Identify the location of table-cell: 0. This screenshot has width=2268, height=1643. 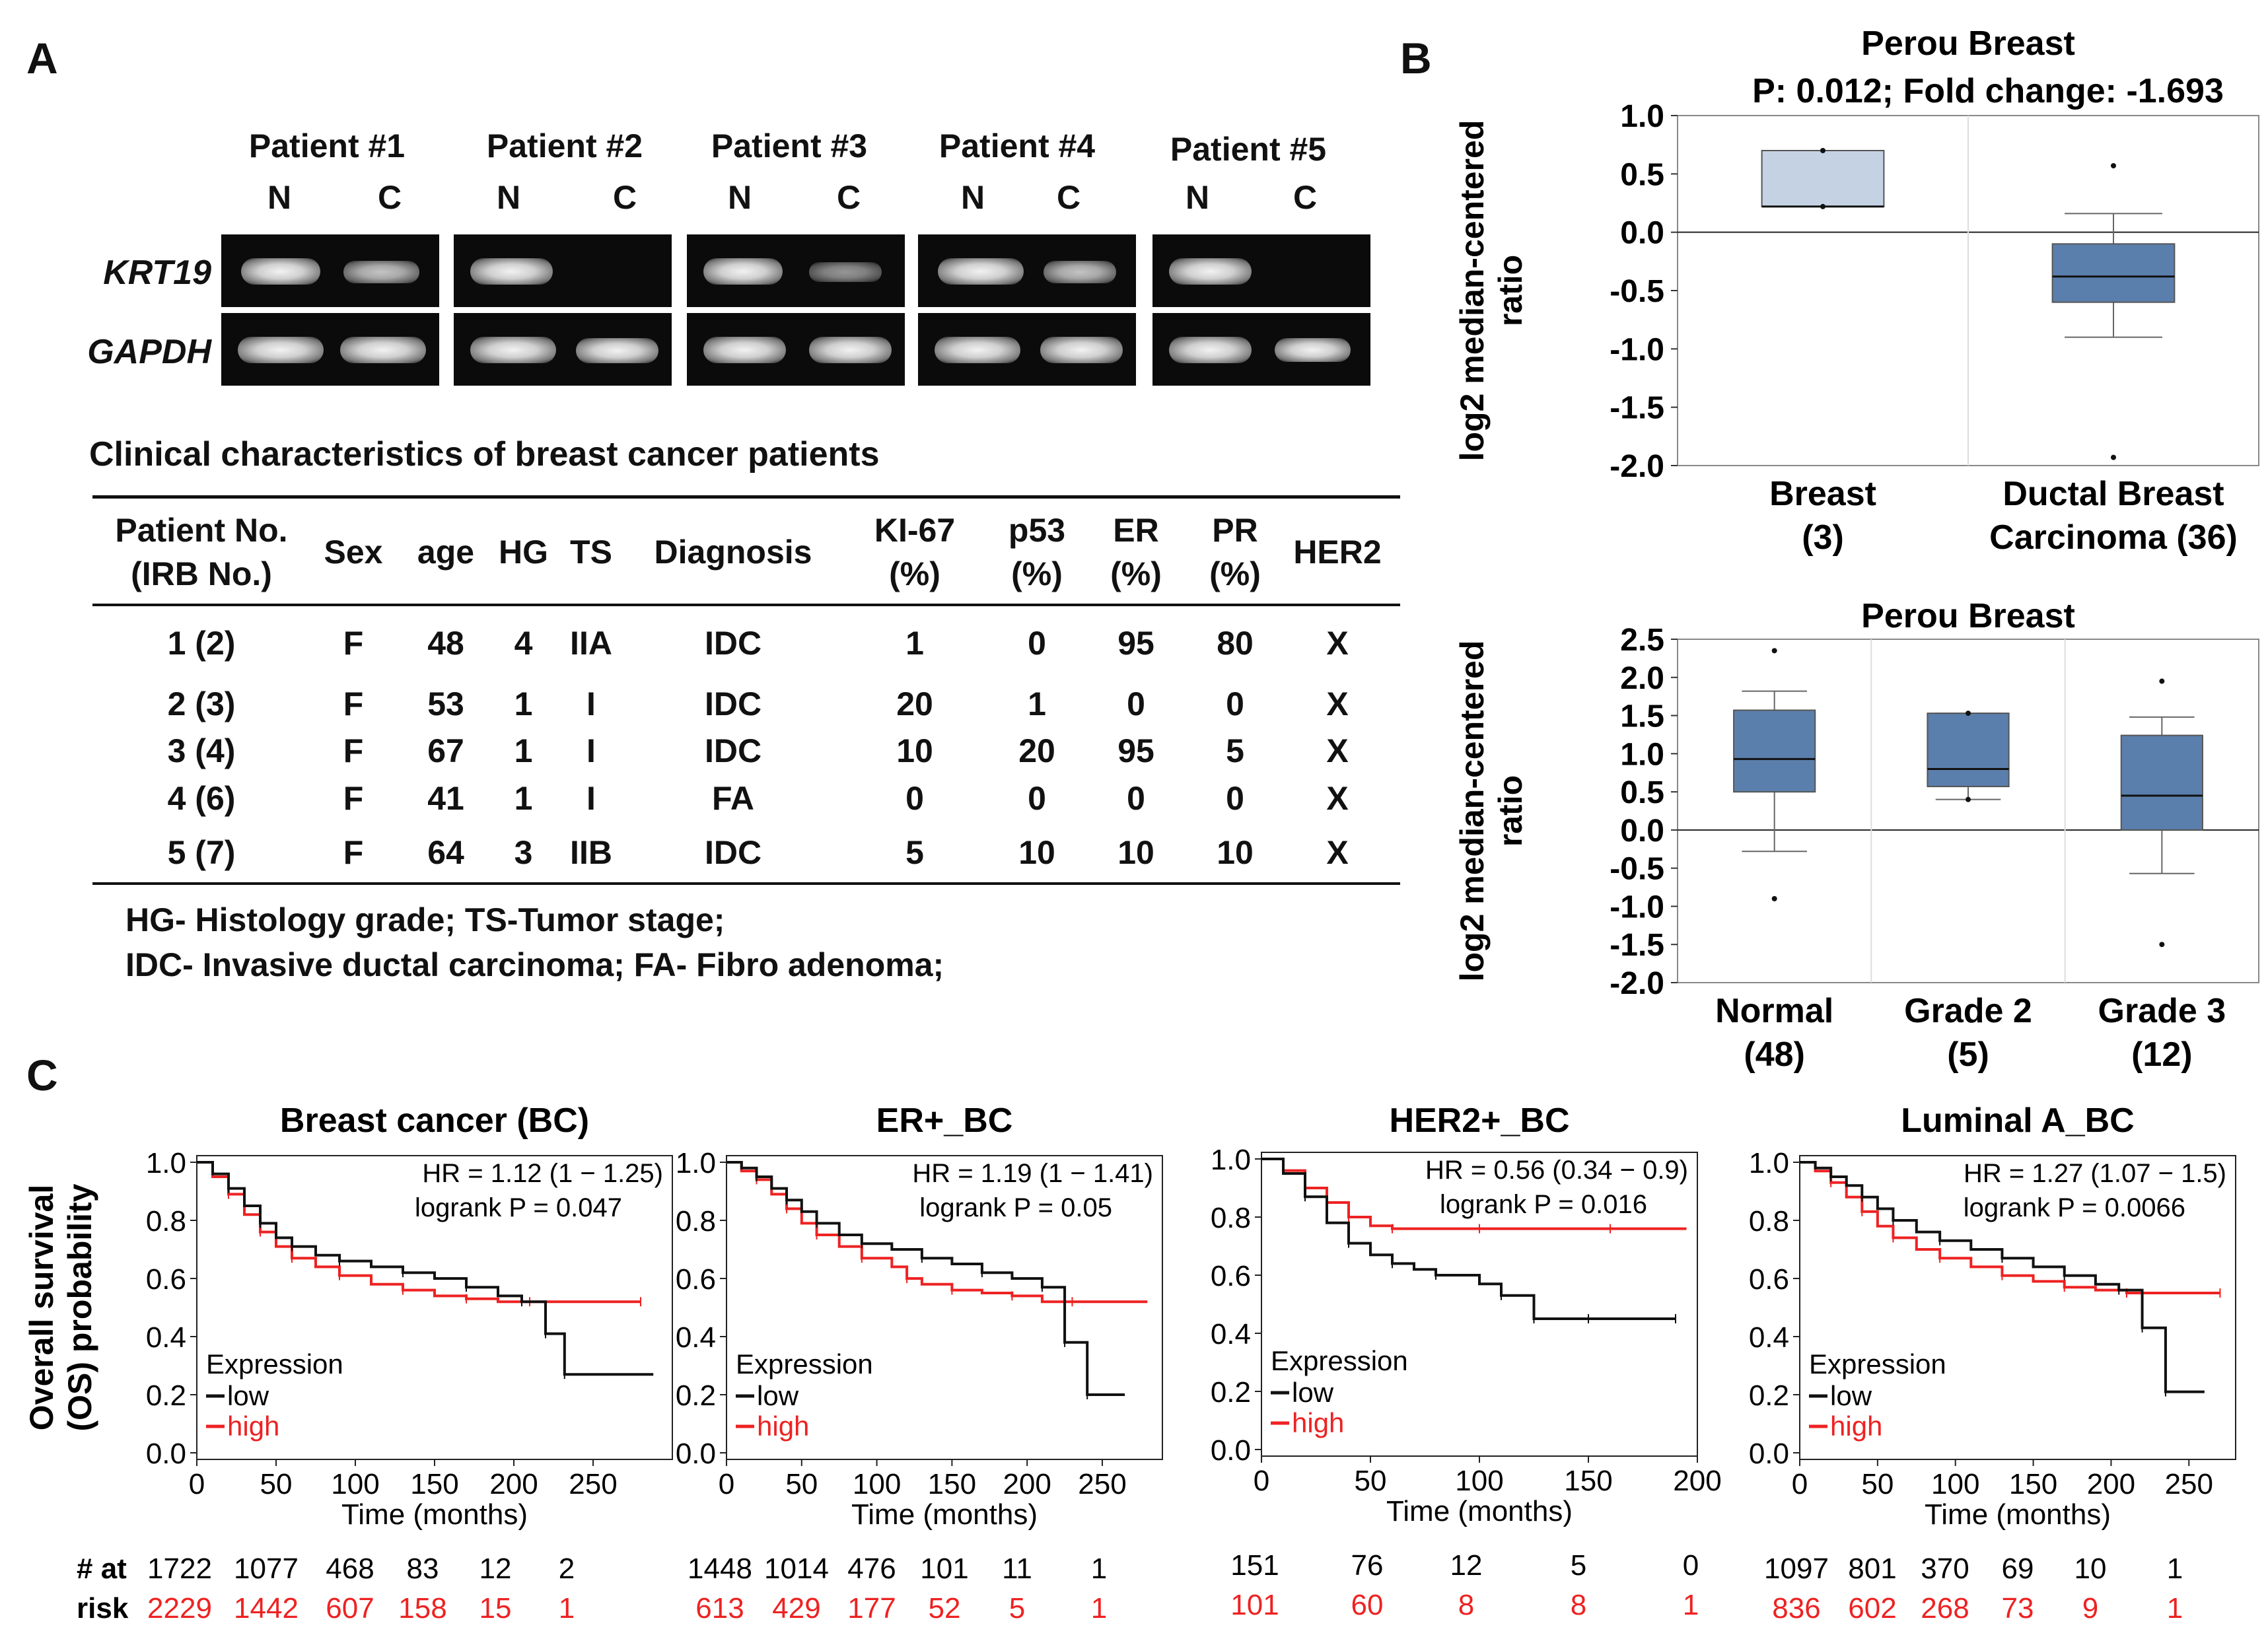
(1235, 798).